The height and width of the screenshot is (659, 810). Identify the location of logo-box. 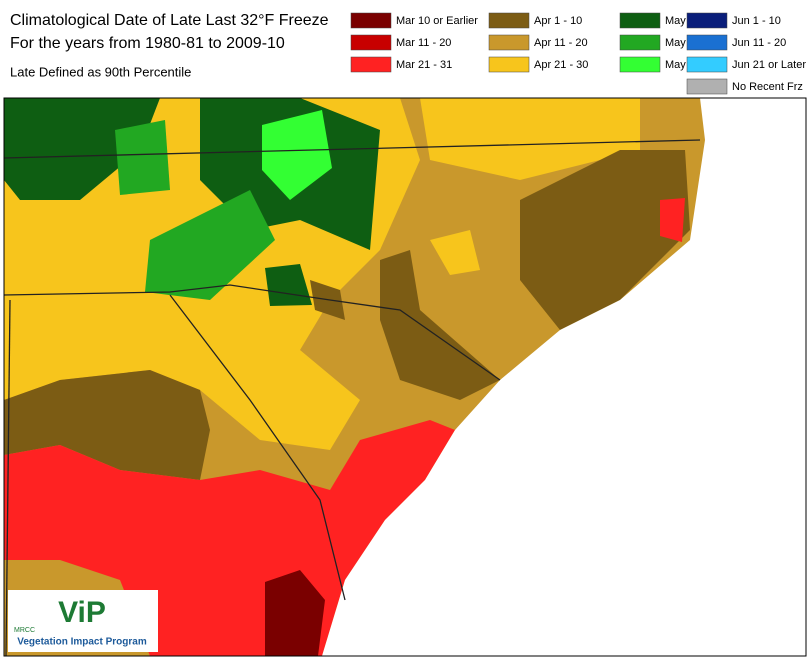
(83, 621).